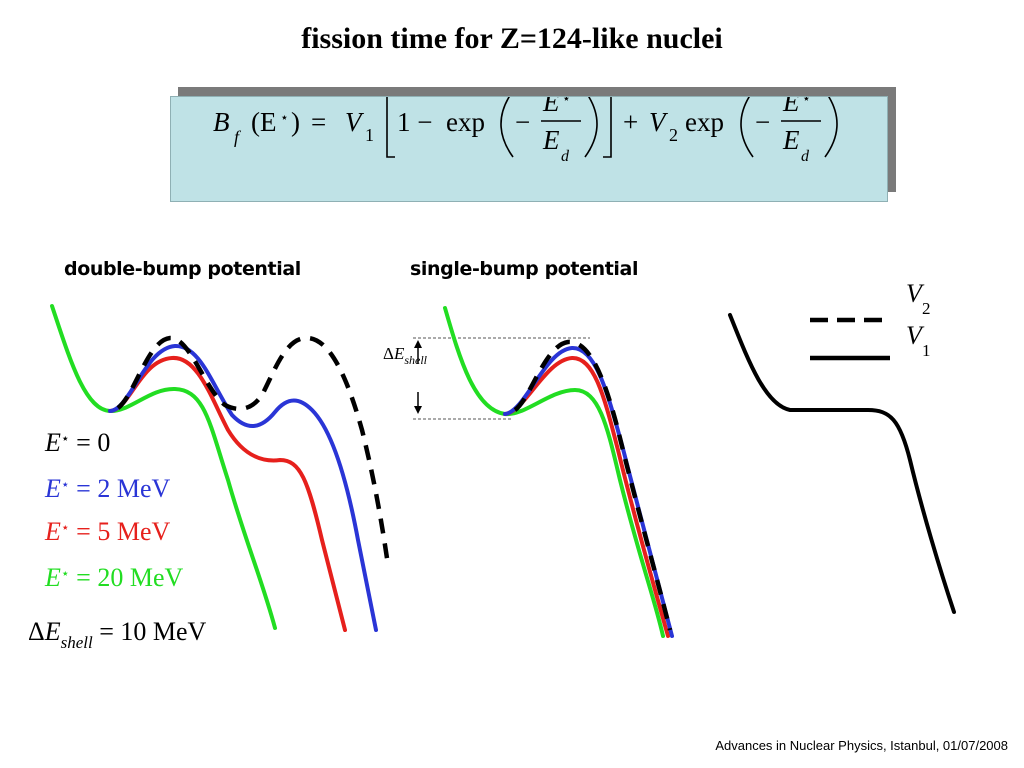 The image size is (1024, 768). I want to click on single-shell-label: ΔEshell, so click(405, 356).